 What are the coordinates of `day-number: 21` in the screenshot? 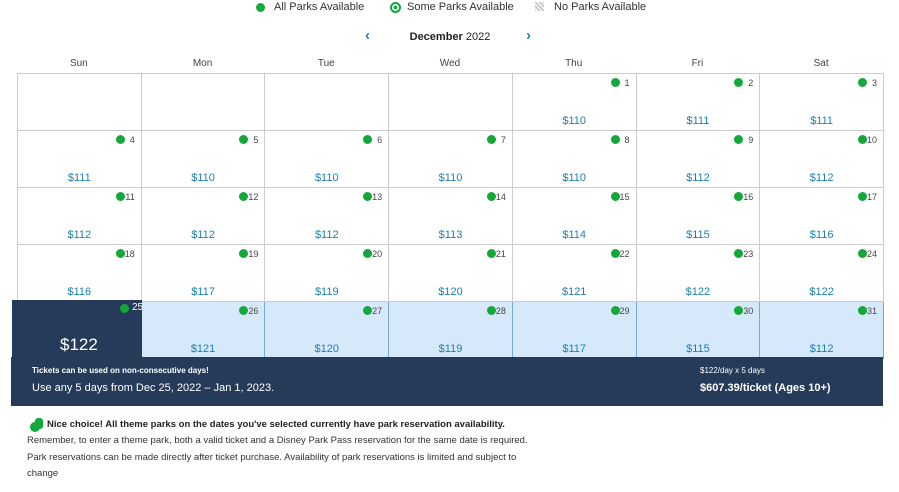 It's located at (500, 254).